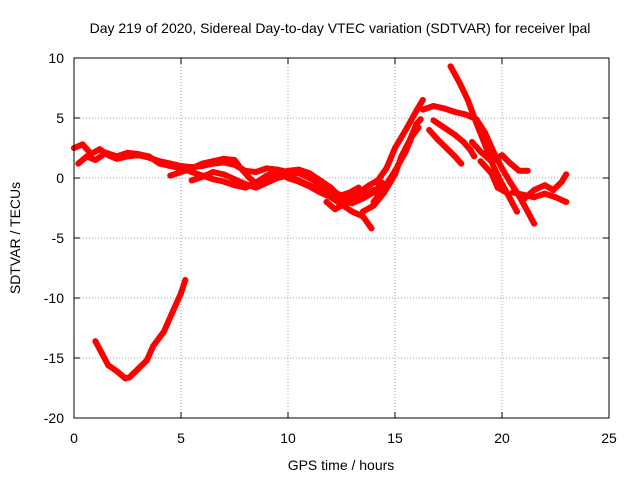  What do you see at coordinates (54, 418) in the screenshot?
I see `y-tick-label: -20` at bounding box center [54, 418].